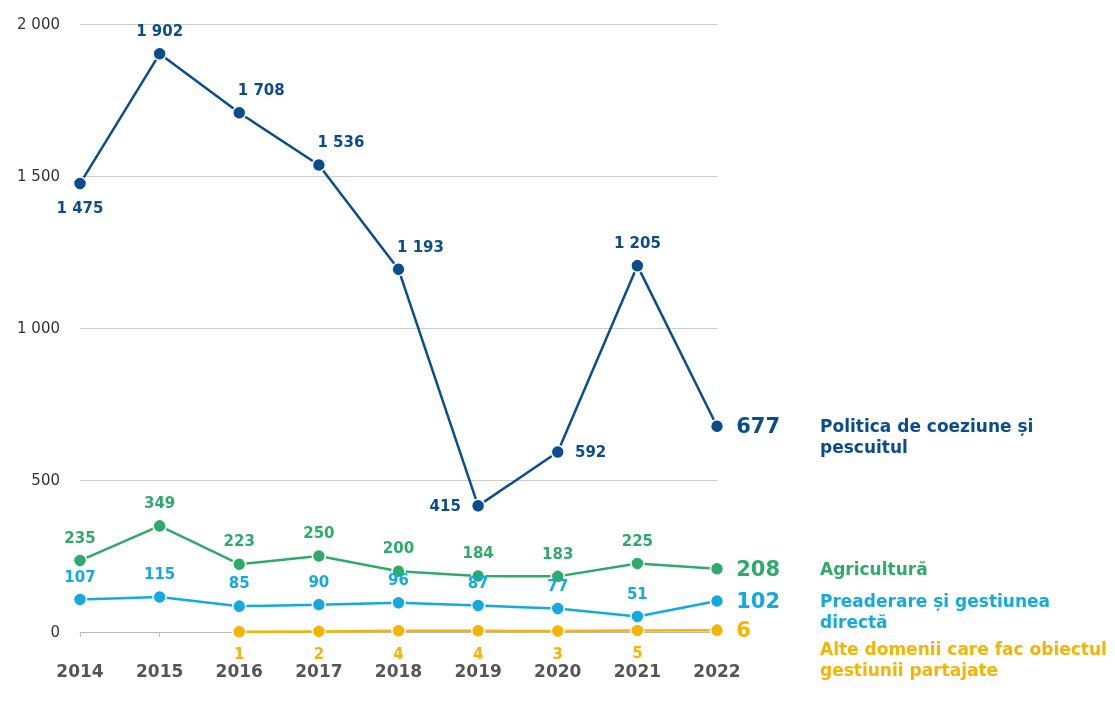 This screenshot has width=1115, height=720. I want to click on data-label: 1 536, so click(341, 142).